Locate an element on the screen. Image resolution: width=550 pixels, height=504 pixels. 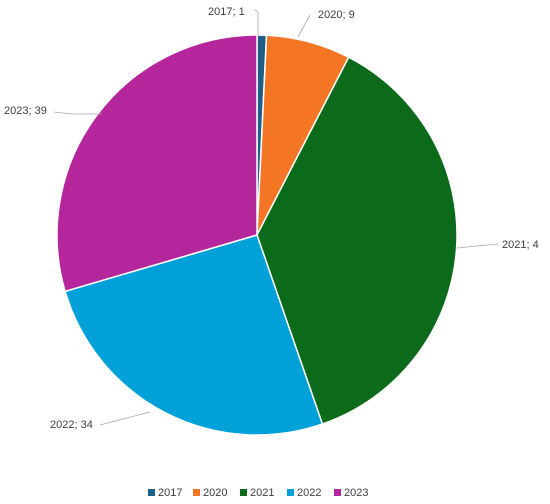
legend: 2017 2020 2021 2022 2023 is located at coordinates (258, 493).